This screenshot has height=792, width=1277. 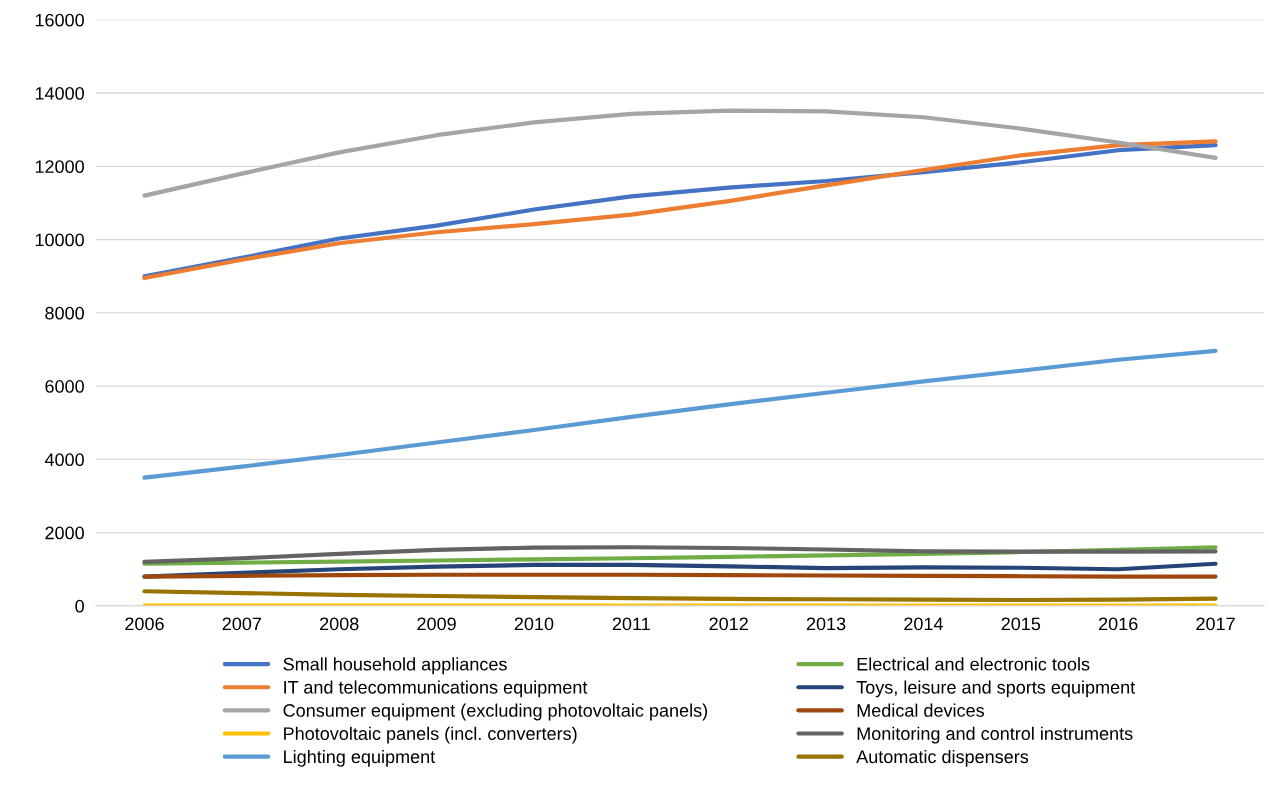 I want to click on y-tick-label: 8000, so click(x=64, y=313).